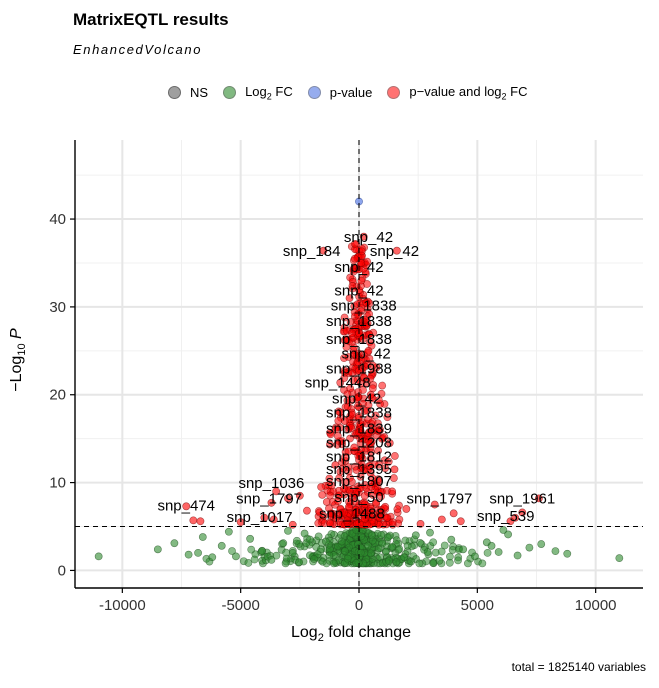  Describe the element at coordinates (504, 96) in the screenshot. I see `legend-label-pfc-sub: 2` at that location.